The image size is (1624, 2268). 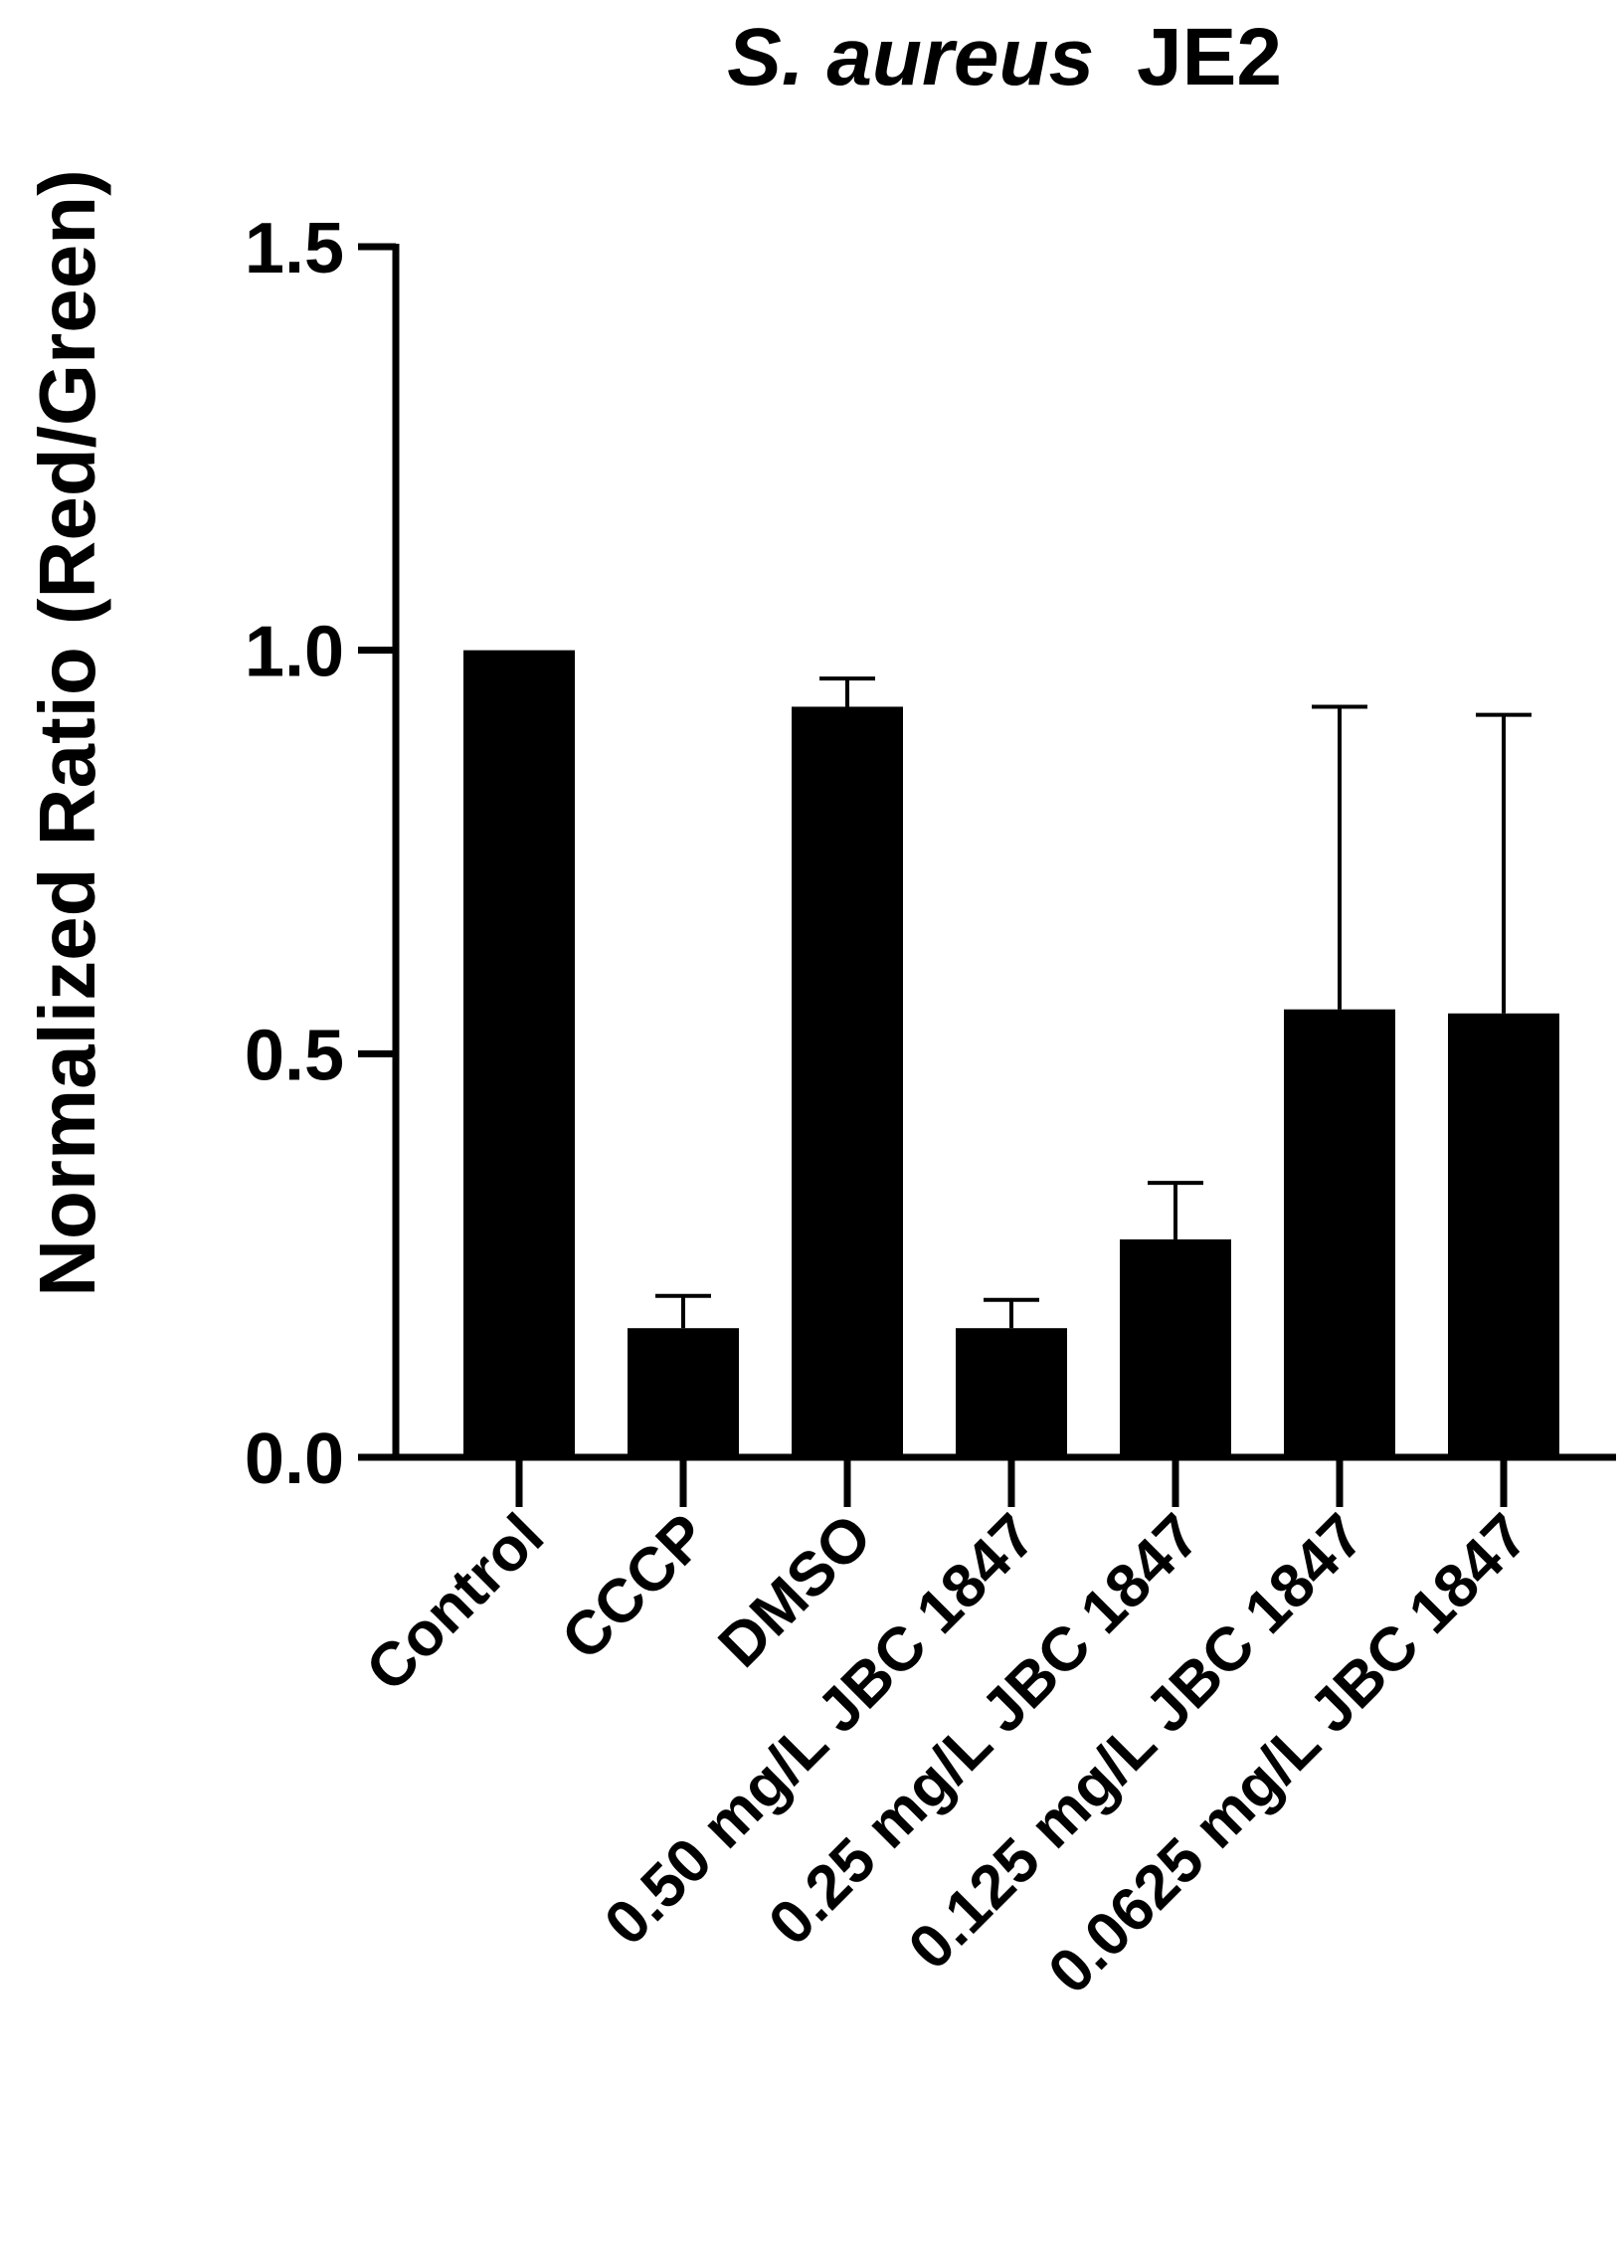 I want to click on chart-title: S. aureus JE2, so click(x=1004, y=57).